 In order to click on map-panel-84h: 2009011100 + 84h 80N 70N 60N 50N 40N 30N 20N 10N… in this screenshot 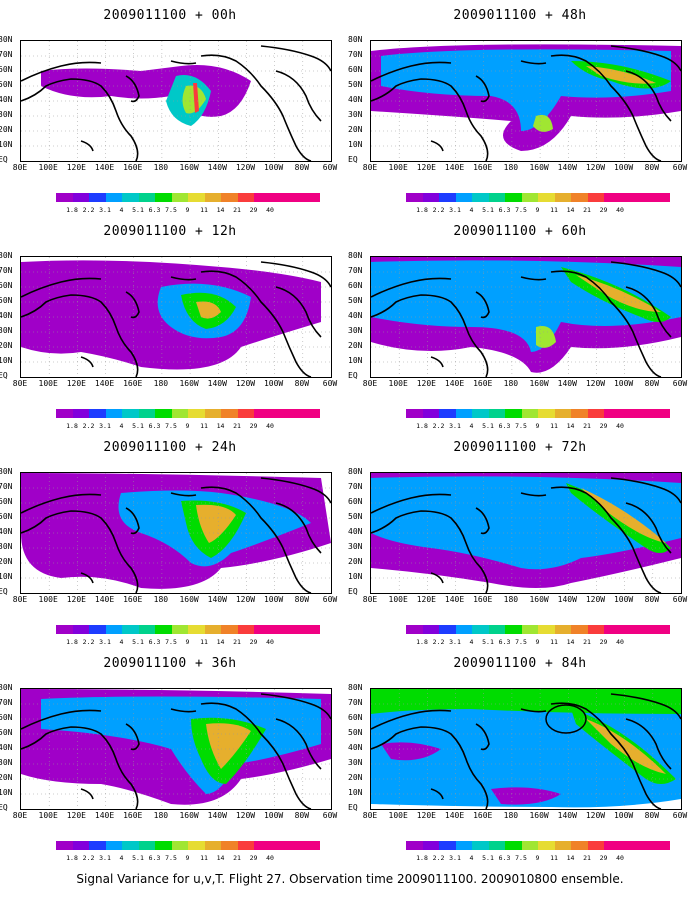, I will do `click(519, 755)`.